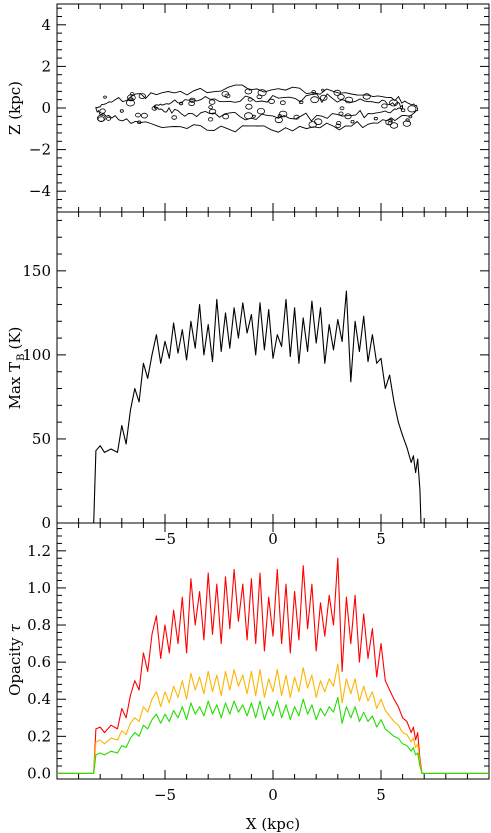 Image resolution: width=491 pixels, height=833 pixels. I want to click on tb-axis-title-main: Max T, so click(15, 386).